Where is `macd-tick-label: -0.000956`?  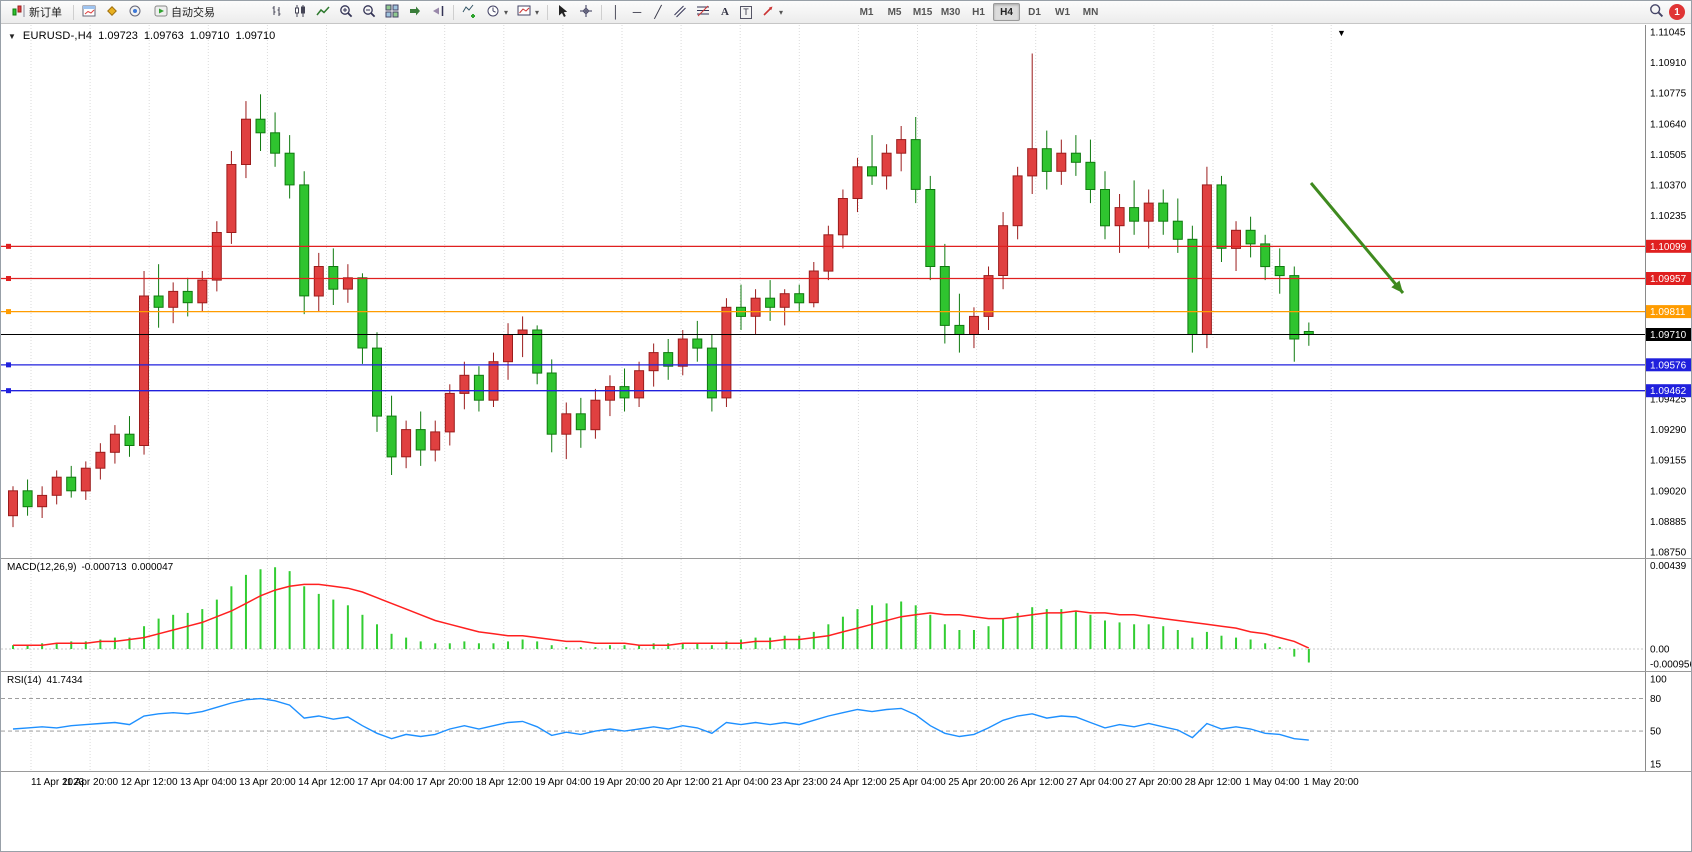 macd-tick-label: -0.000956 is located at coordinates (1671, 665).